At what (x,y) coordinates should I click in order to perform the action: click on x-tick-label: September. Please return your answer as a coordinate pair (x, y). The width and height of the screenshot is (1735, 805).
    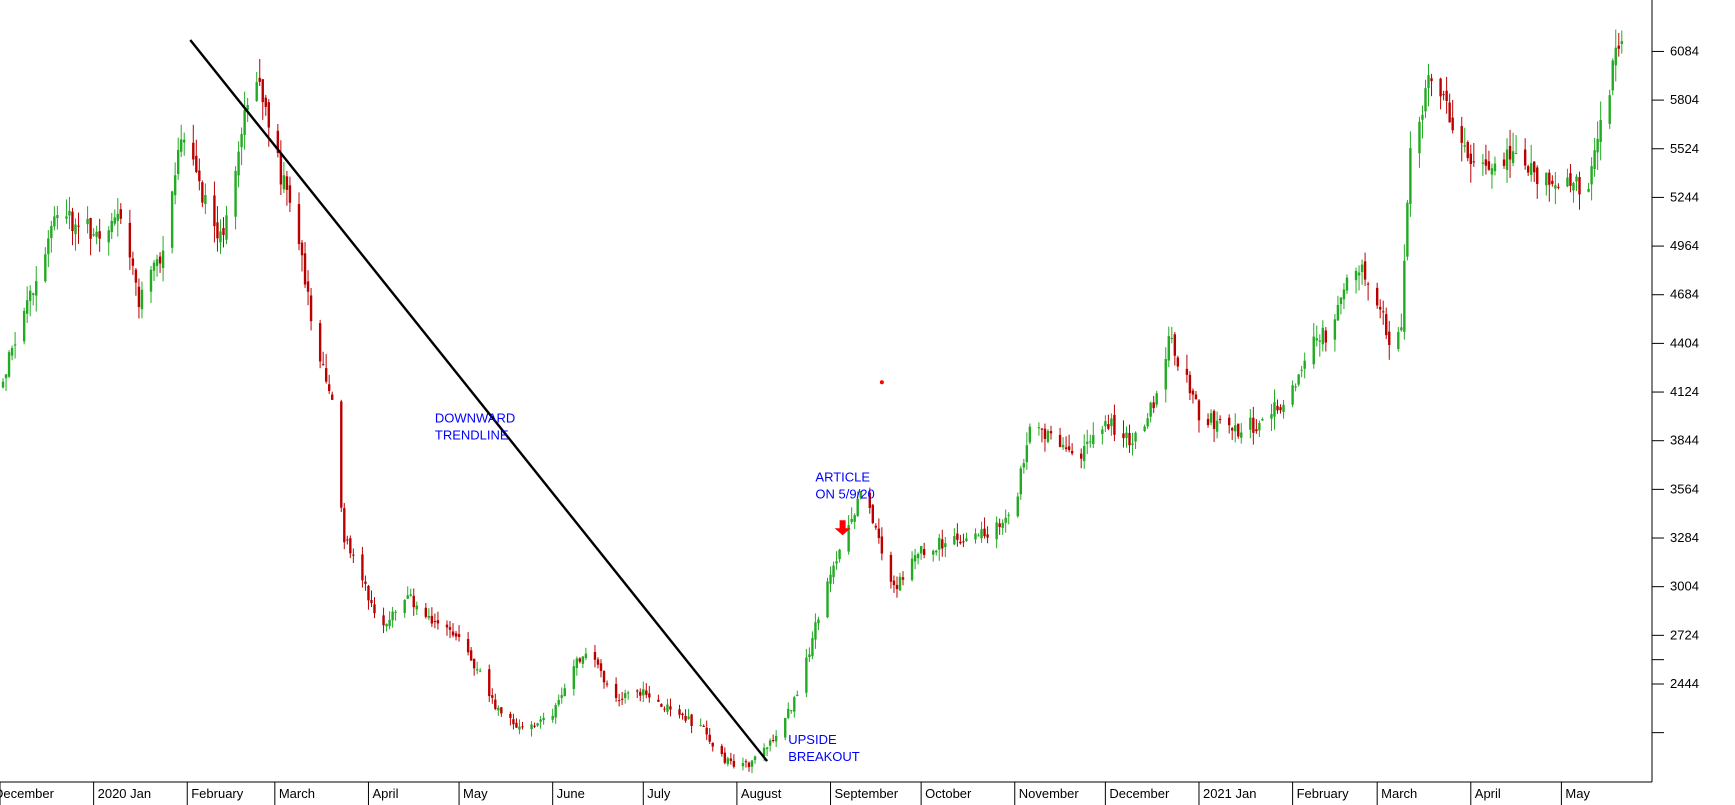
    Looking at the image, I should click on (867, 793).